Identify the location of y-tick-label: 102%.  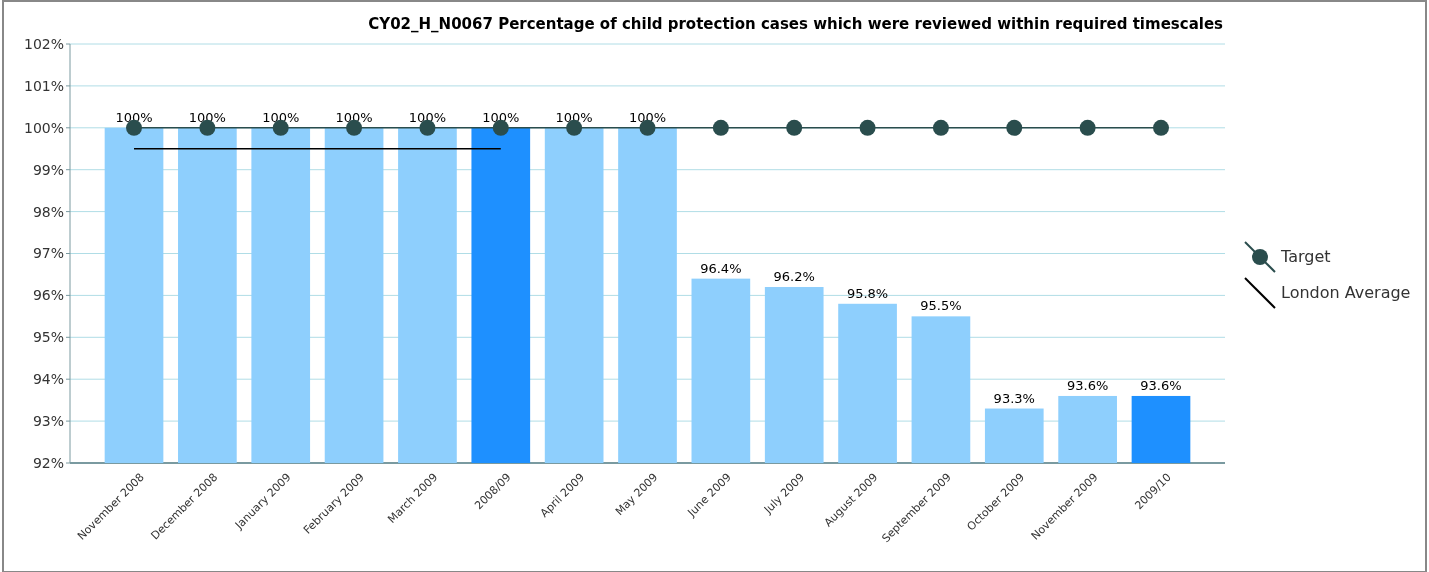
(43, 43).